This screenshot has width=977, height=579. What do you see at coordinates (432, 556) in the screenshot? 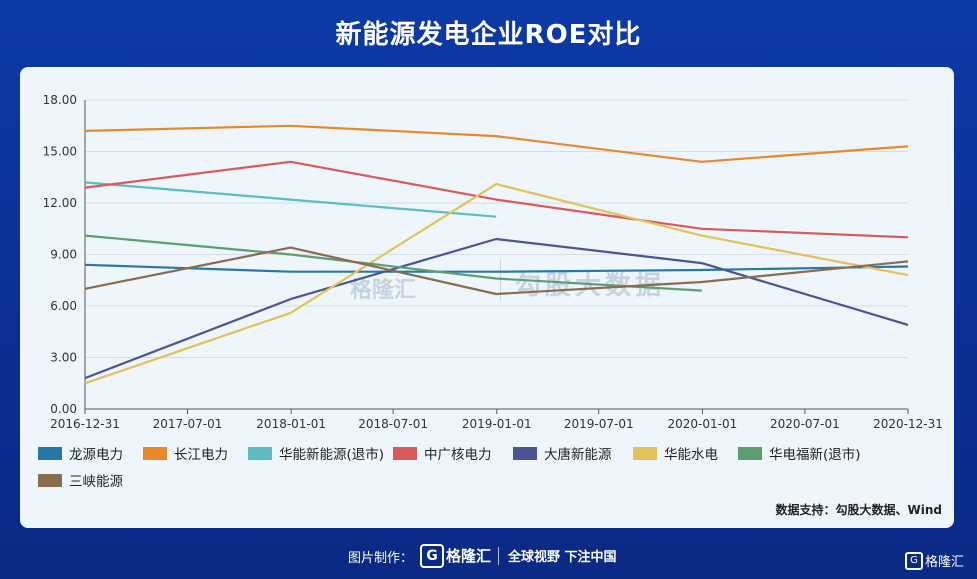
I see `brand-logo-icon: G` at bounding box center [432, 556].